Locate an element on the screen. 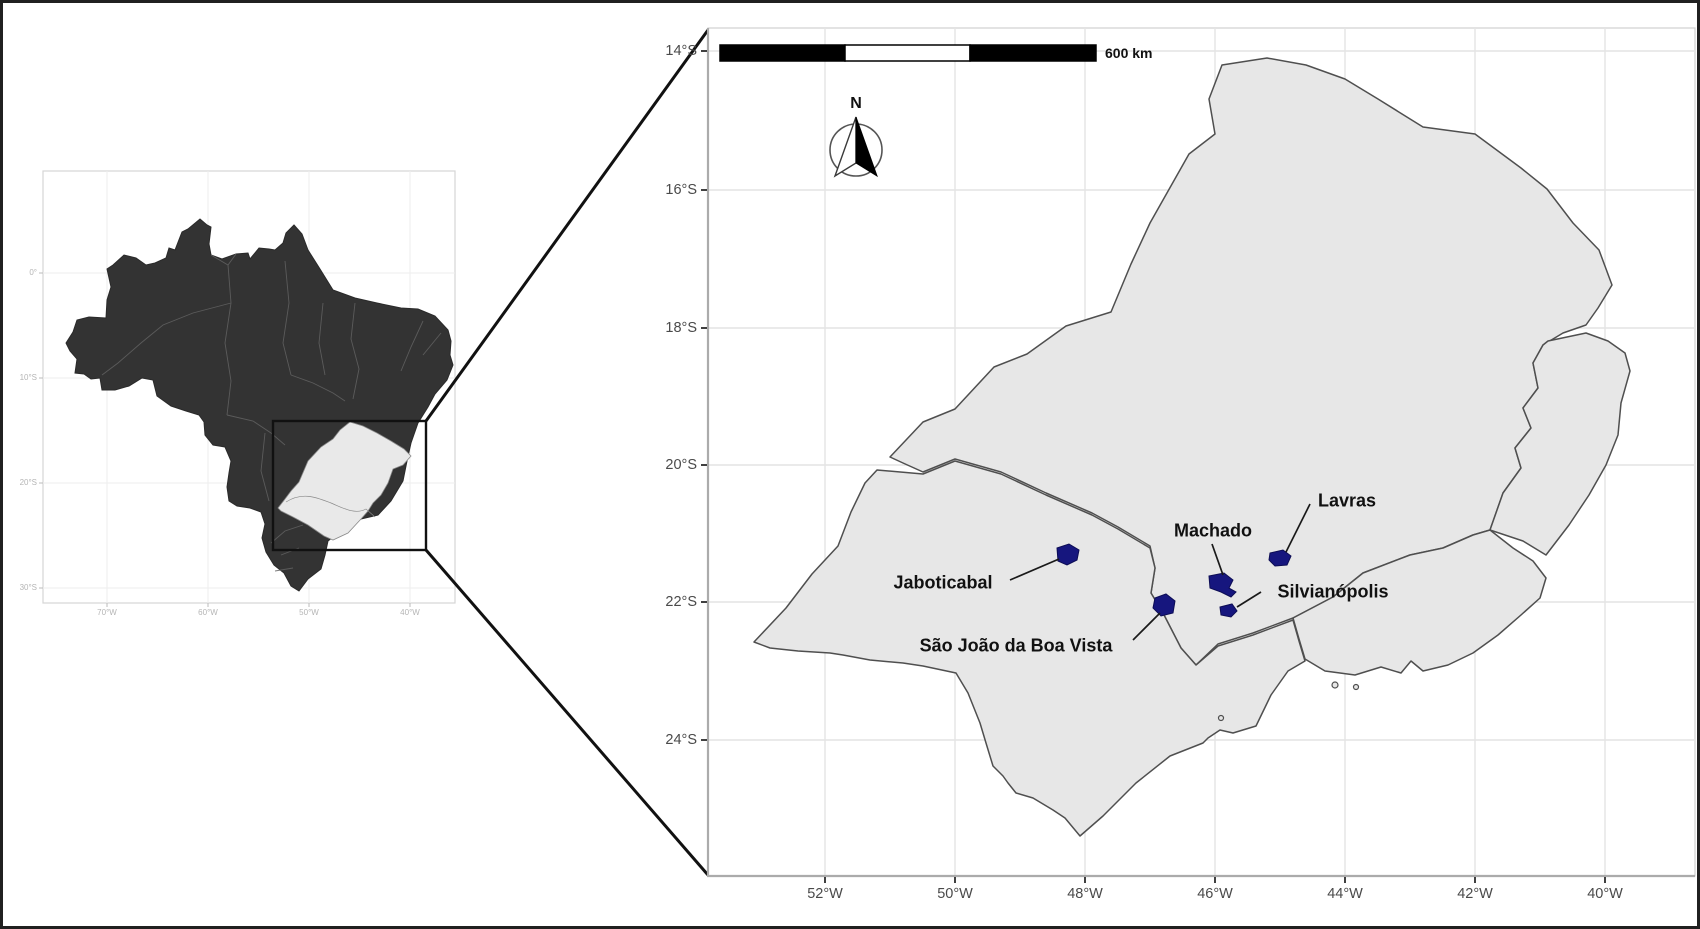  inset-panel is located at coordinates (247, 388).